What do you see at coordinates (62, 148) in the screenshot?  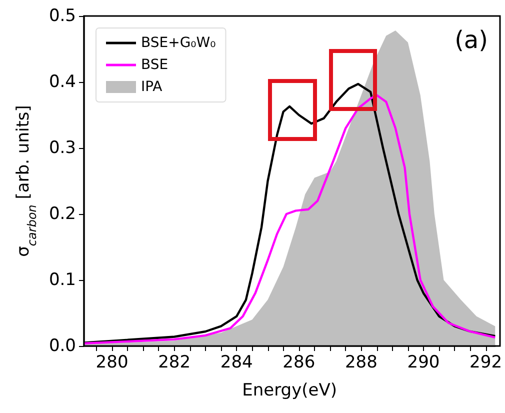 I see `y-tick-label: 0.3` at bounding box center [62, 148].